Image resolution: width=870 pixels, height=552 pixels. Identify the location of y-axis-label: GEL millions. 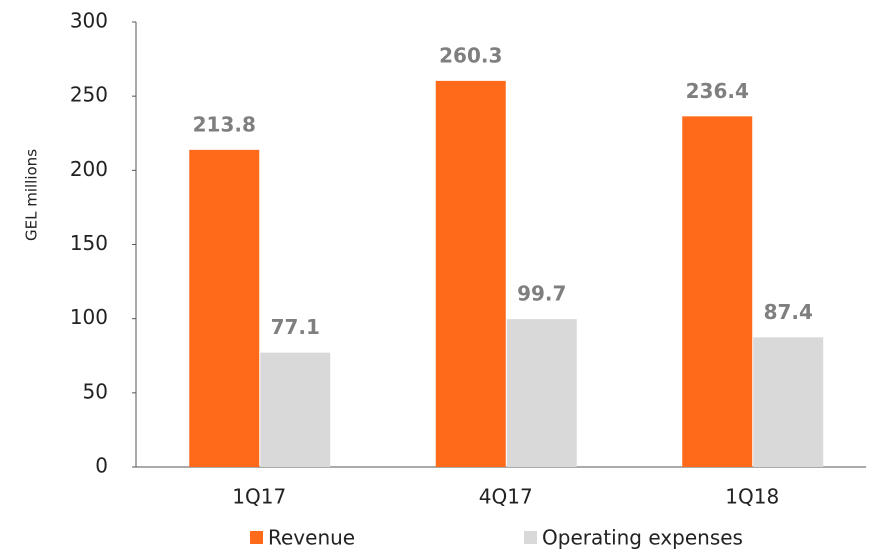
(32, 195).